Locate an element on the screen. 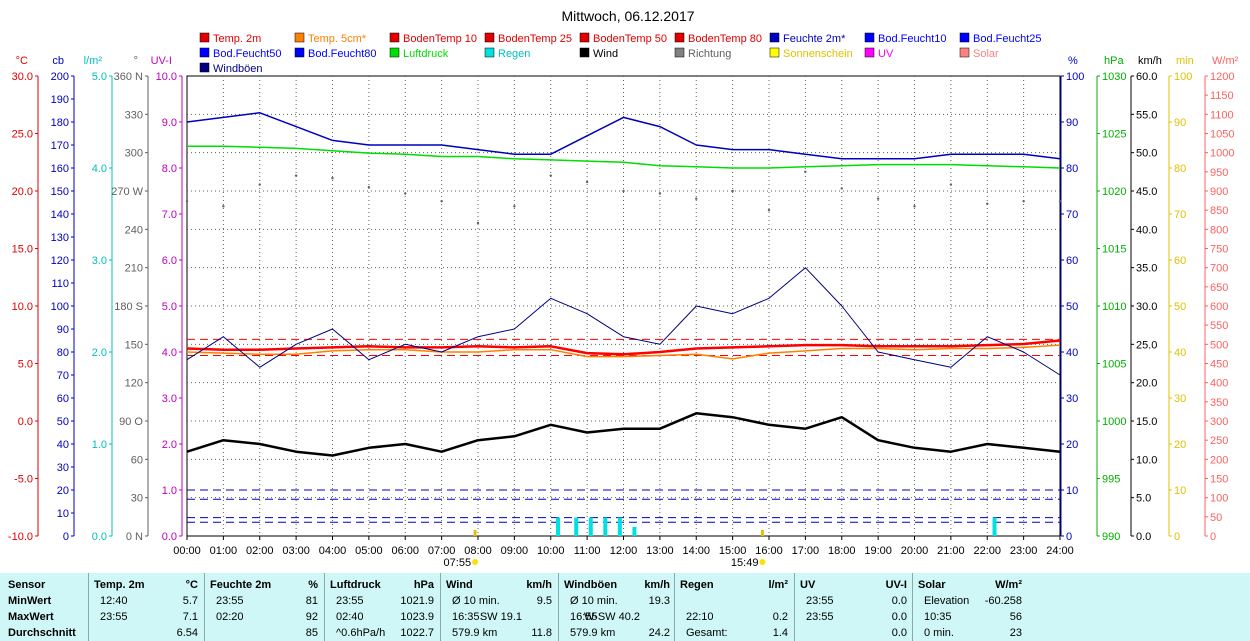  x-tick-label: 15:00 is located at coordinates (733, 551).